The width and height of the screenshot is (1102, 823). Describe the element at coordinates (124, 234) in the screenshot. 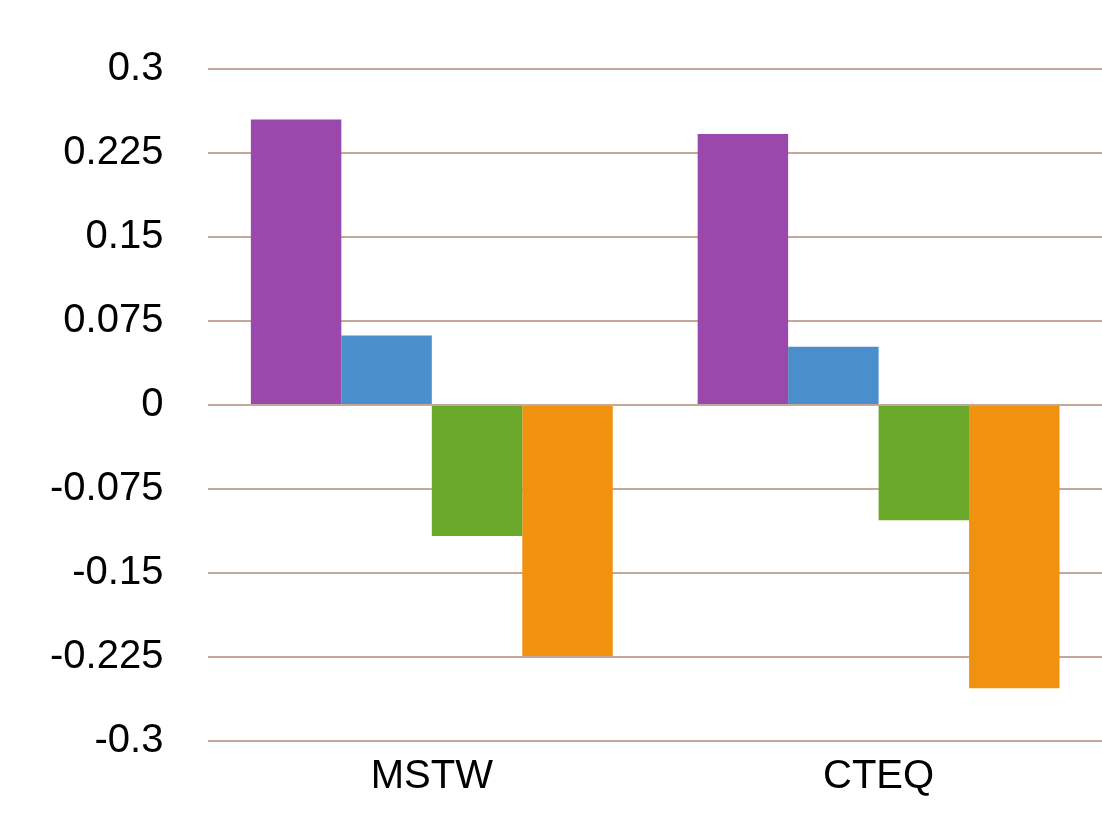

I see `y-tick-label: 0.15` at that location.